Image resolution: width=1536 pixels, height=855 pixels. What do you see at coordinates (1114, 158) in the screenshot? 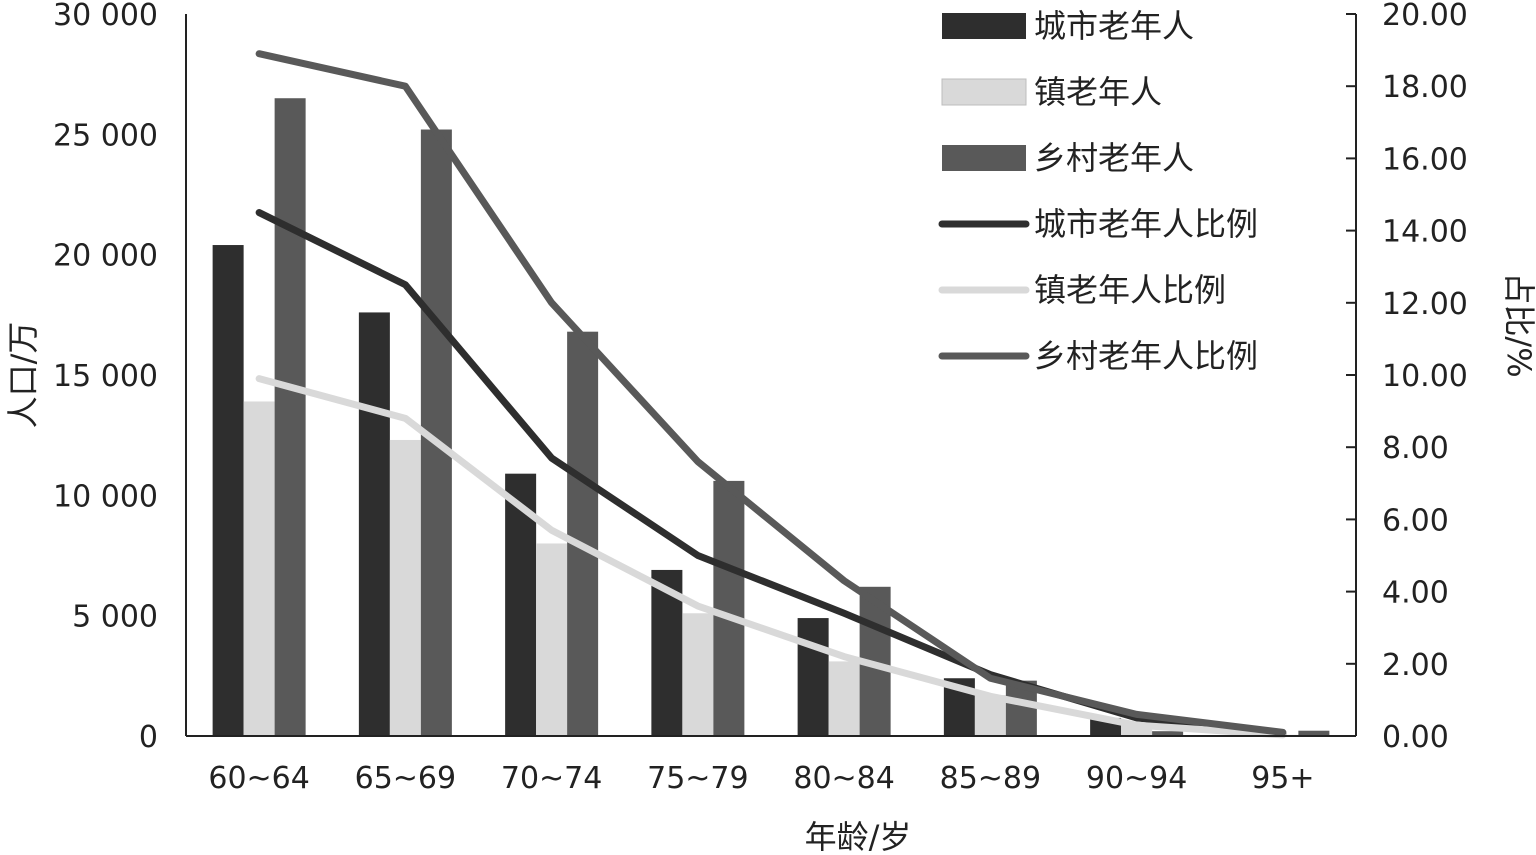
I see `legend-label: 乡村老年人` at bounding box center [1114, 158].